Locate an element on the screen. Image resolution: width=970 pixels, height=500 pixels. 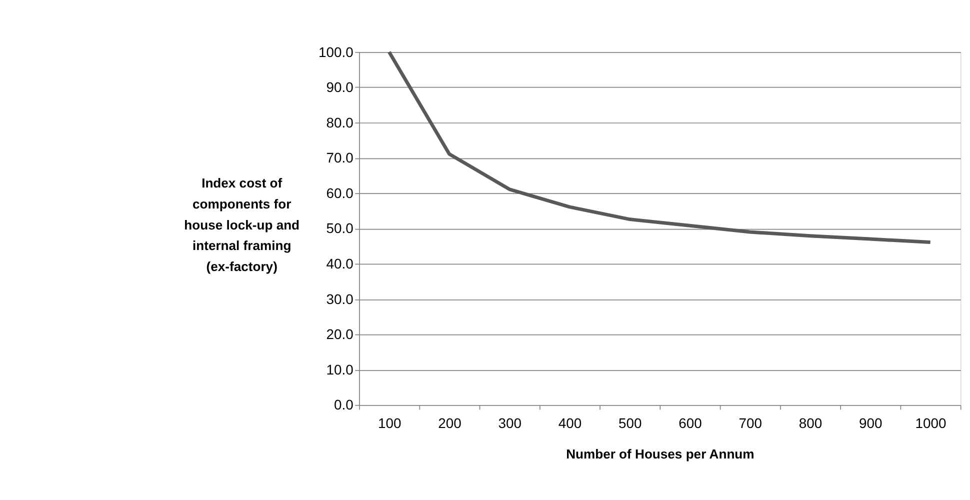
x-tick-label: 100 is located at coordinates (390, 423).